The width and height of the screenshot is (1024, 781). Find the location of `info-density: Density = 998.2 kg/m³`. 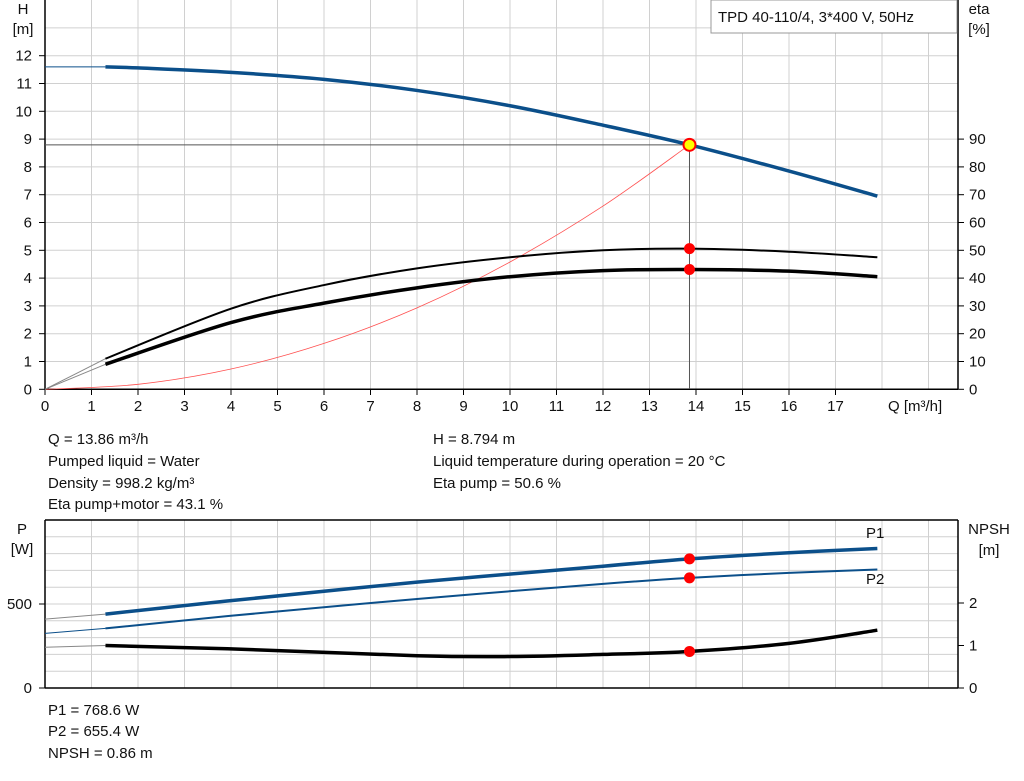

info-density: Density = 998.2 kg/m³ is located at coordinates (121, 483).